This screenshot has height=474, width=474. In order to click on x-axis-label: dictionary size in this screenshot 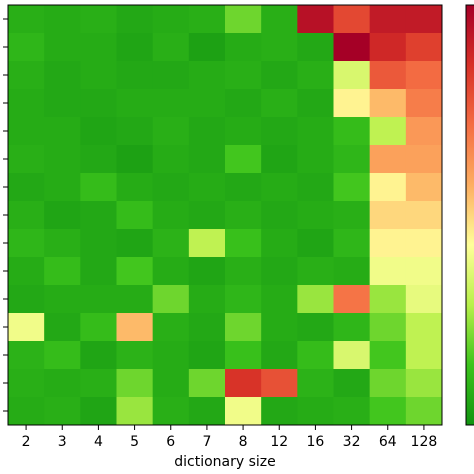, I will do `click(225, 462)`.